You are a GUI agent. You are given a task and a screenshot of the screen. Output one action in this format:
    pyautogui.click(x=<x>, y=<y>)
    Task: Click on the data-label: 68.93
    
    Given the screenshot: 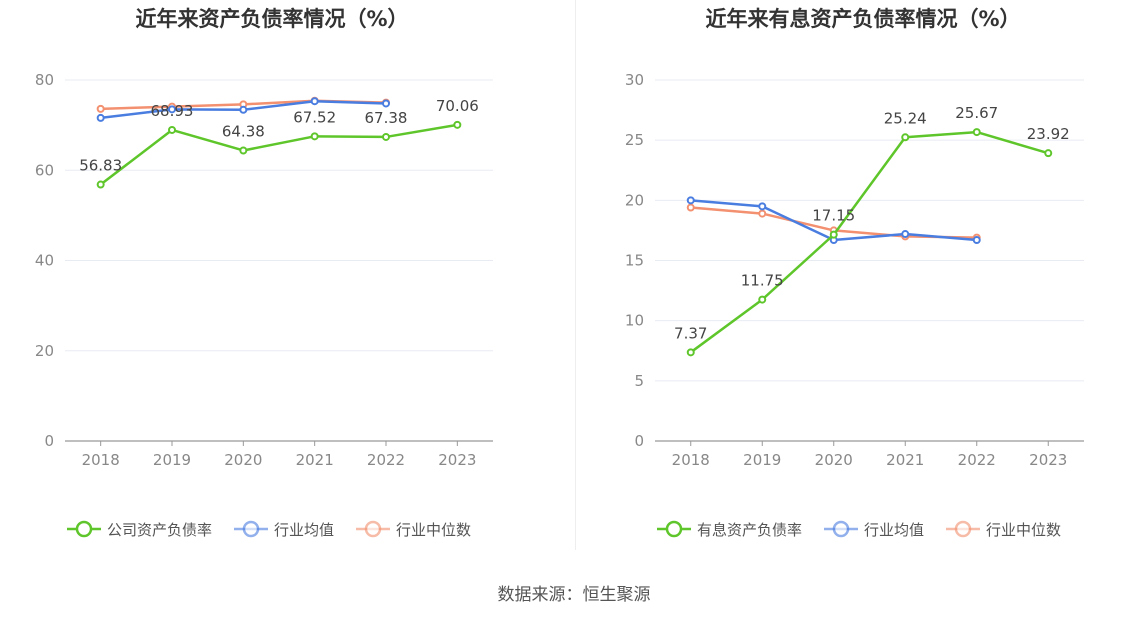 What is the action you would take?
    pyautogui.click(x=172, y=111)
    